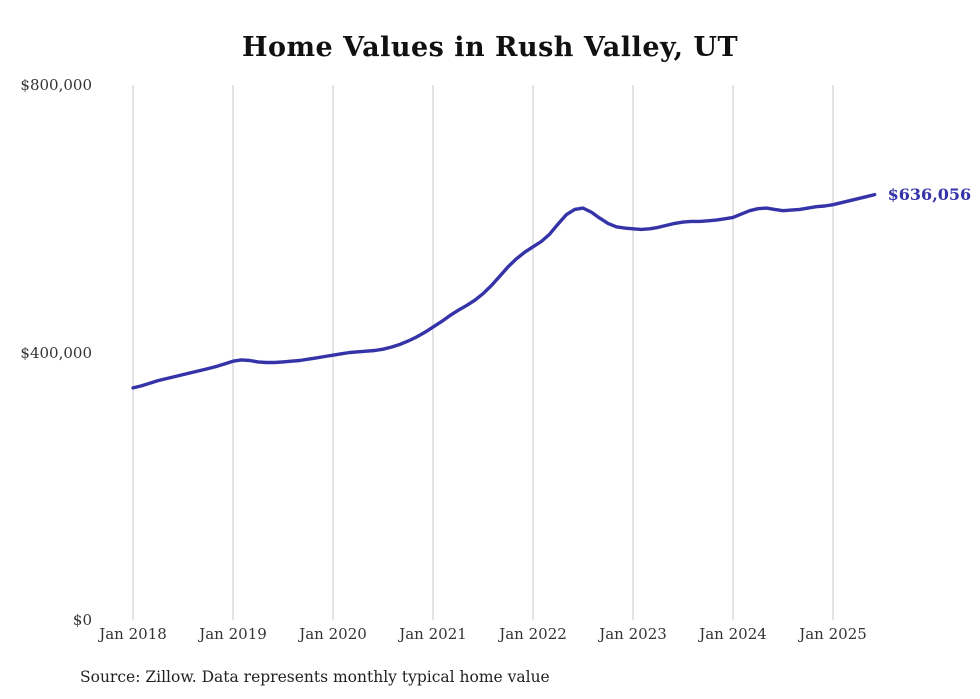 The width and height of the screenshot is (980, 699). What do you see at coordinates (929, 194) in the screenshot?
I see `latest-value-label: $636,056` at bounding box center [929, 194].